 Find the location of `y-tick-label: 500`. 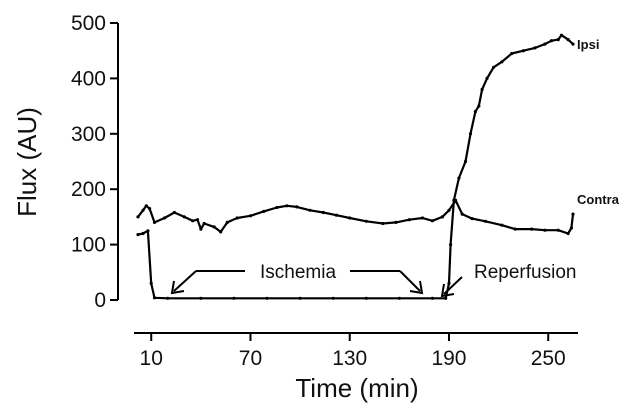

y-tick-label: 500 is located at coordinates (88, 23).